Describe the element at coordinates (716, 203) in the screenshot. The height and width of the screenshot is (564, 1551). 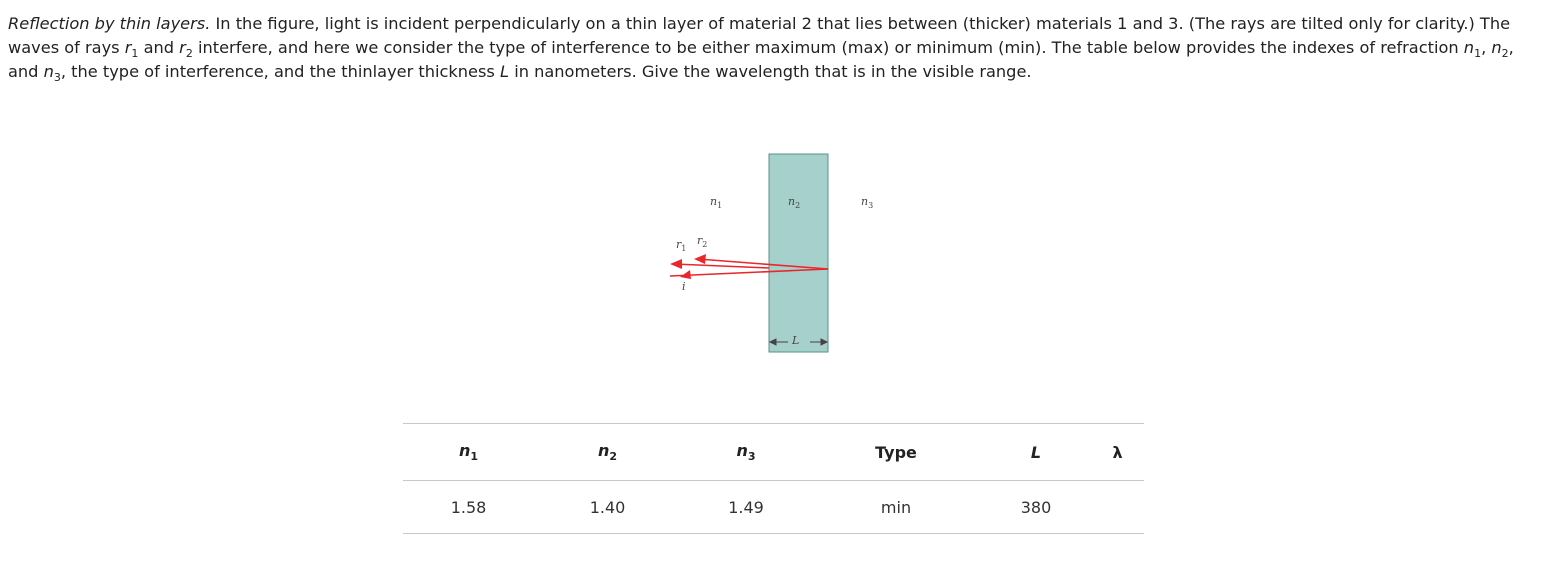
I see `label-n1: n1` at that location.